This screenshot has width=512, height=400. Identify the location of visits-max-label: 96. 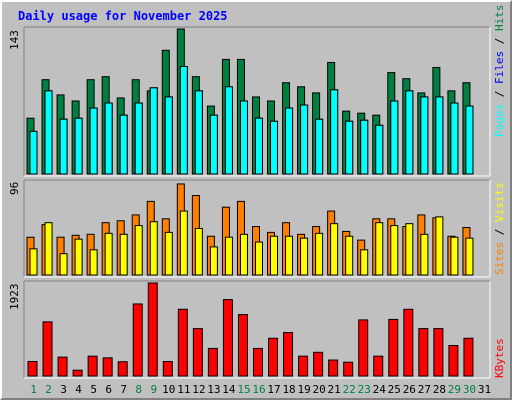
(14, 188).